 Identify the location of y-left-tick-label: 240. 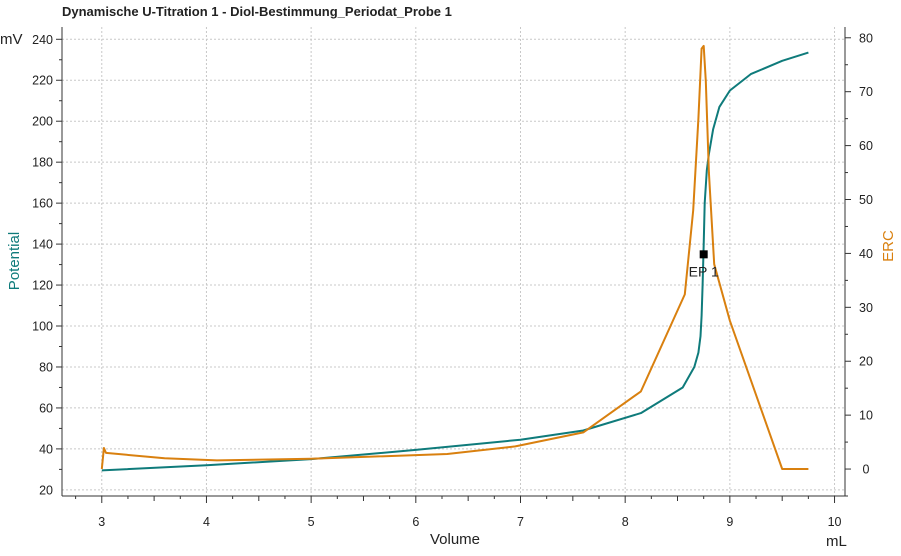
(42, 40).